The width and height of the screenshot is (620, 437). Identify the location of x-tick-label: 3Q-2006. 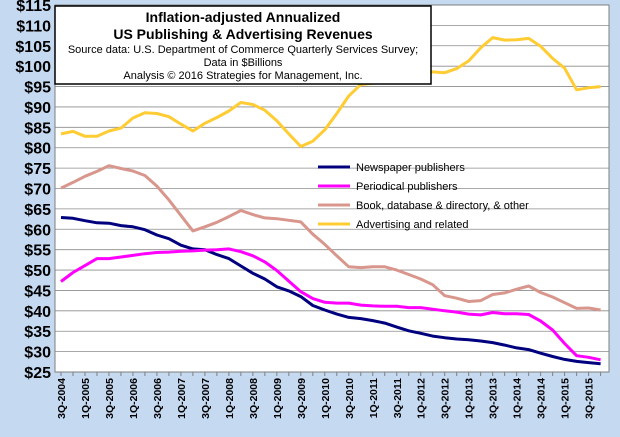
(158, 398).